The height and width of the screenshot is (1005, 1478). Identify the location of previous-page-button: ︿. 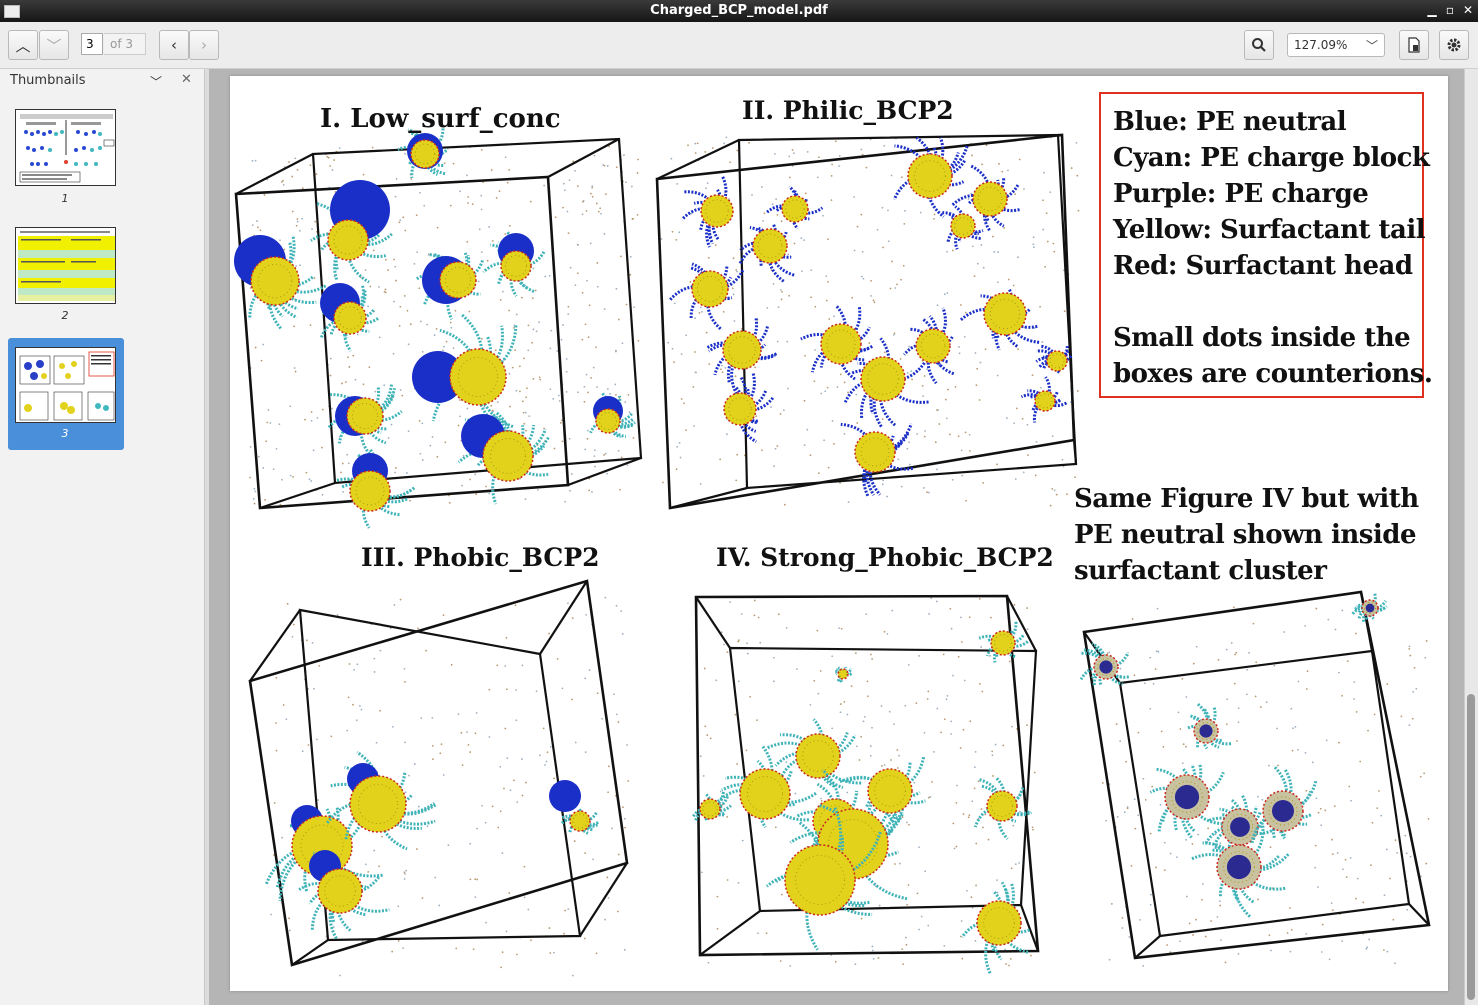
(23, 45).